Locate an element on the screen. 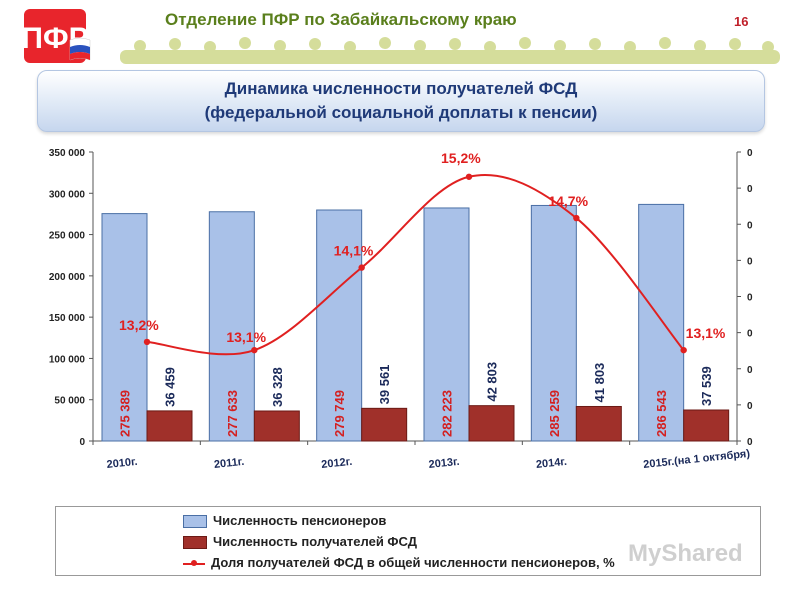 This screenshot has height=600, width=800. org-title: Отделение ПФР по Забайкальскому краю is located at coordinates (341, 19).